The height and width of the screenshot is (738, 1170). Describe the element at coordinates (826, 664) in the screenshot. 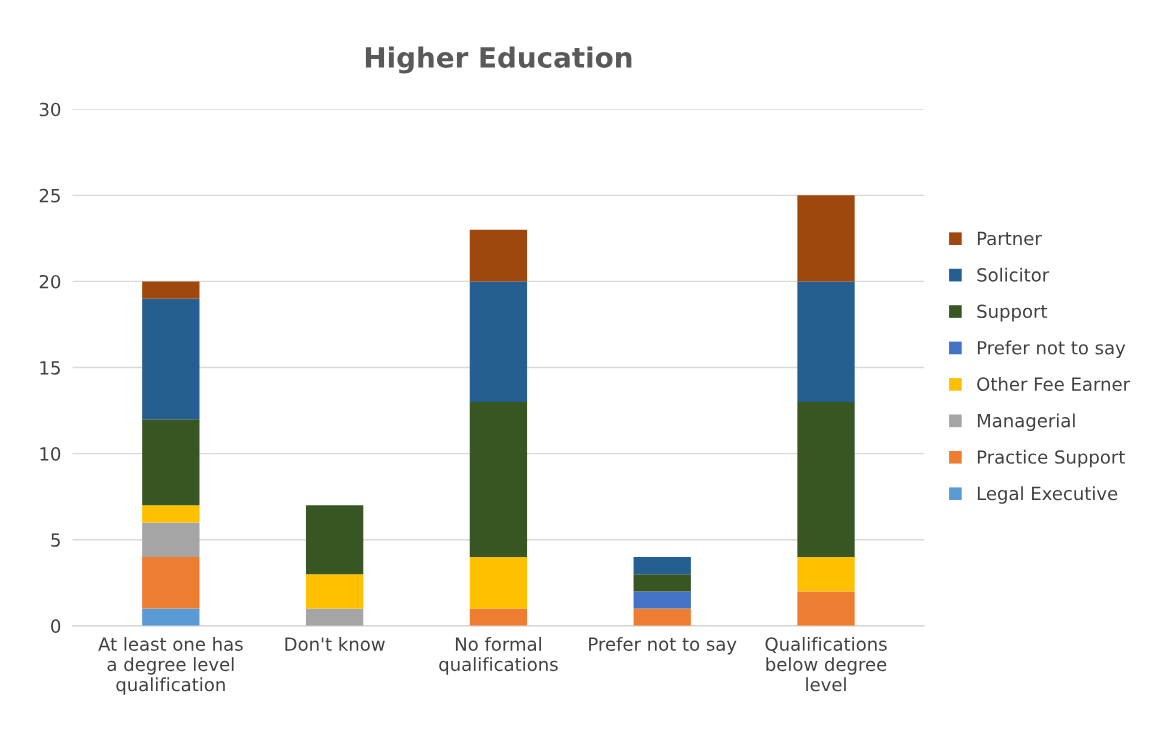

I see `x-tick-label: Qualifications below degree level` at that location.